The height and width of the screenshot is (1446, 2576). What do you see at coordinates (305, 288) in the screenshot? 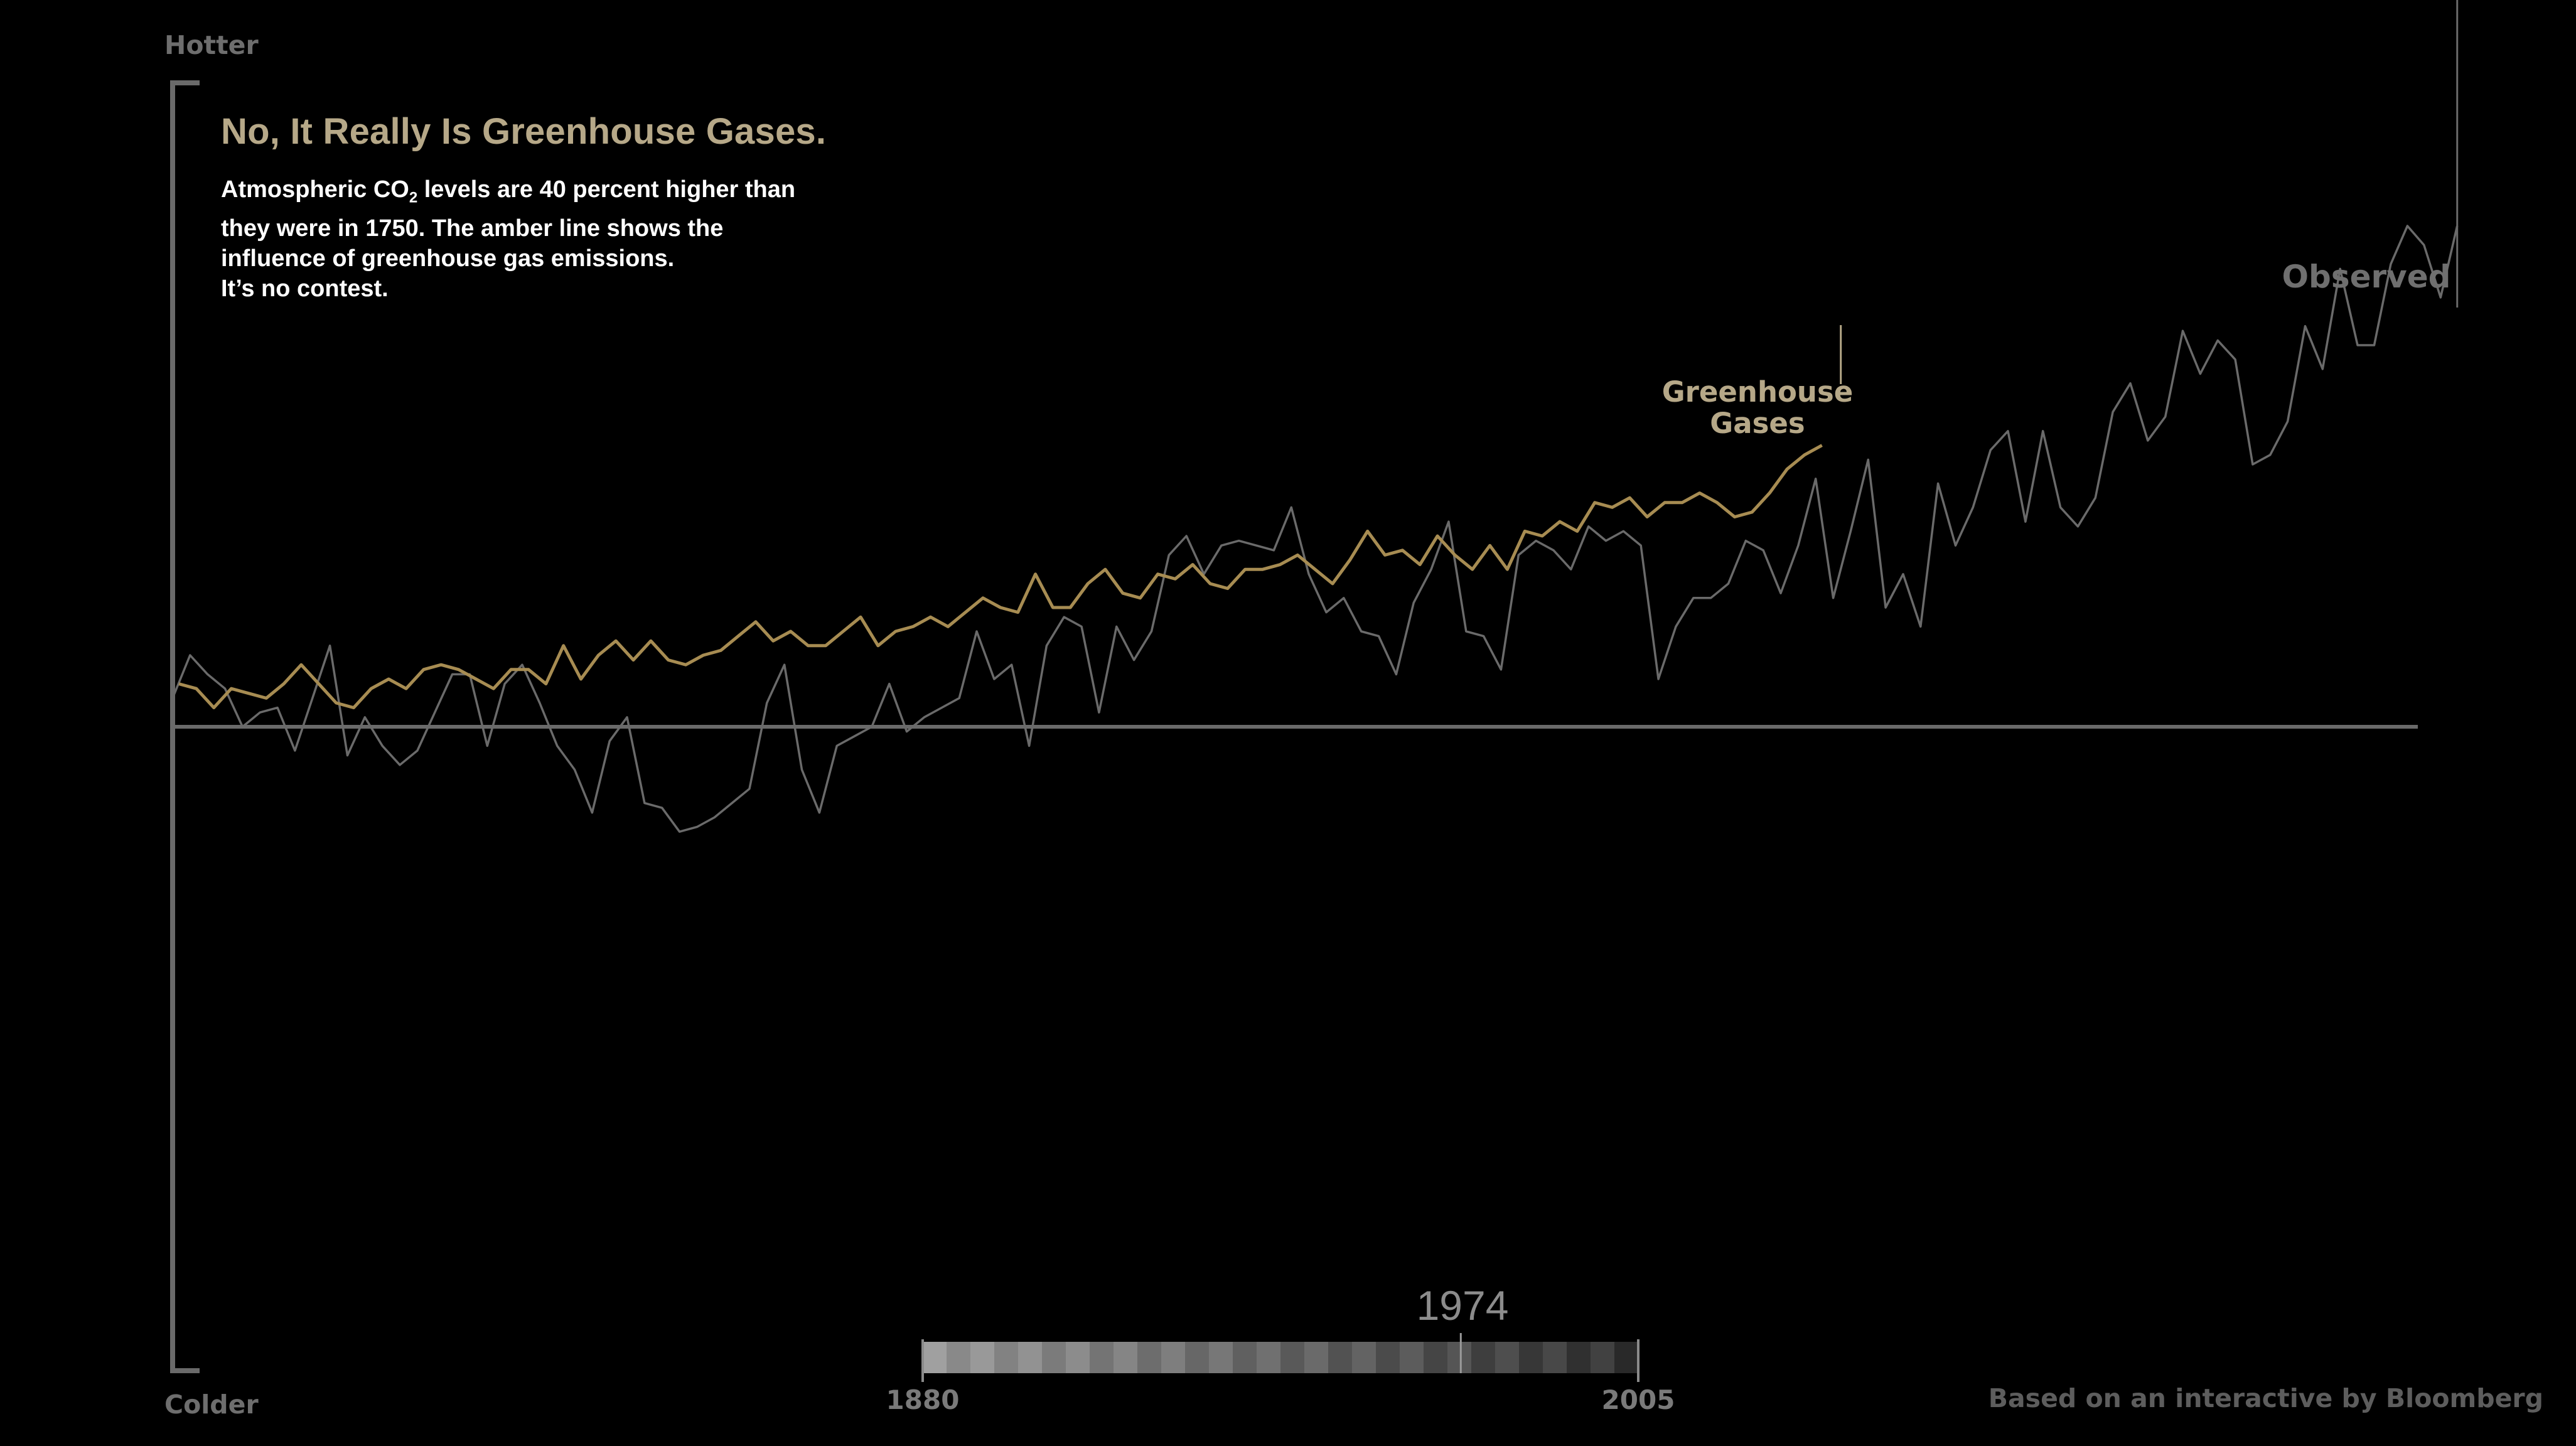
I see `description-line-4: It’s no contest.` at bounding box center [305, 288].